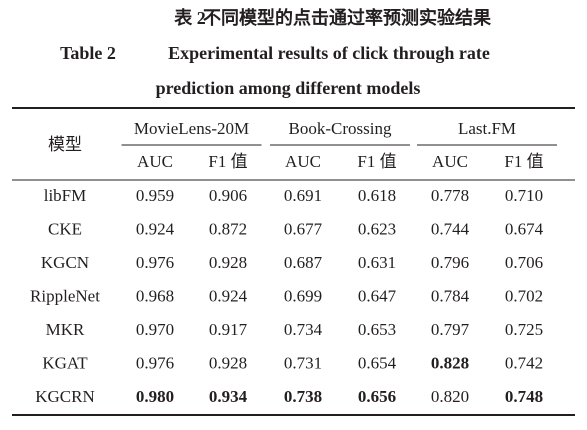 Image resolution: width=587 pixels, height=430 pixels. I want to click on cell: 0.706, so click(524, 262).